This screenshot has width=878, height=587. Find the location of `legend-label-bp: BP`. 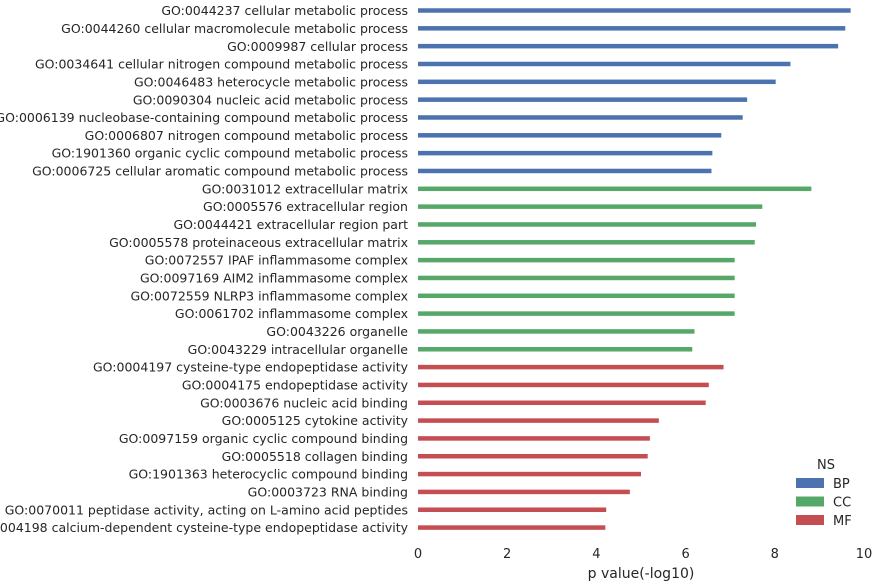

legend-label-bp: BP is located at coordinates (841, 484).